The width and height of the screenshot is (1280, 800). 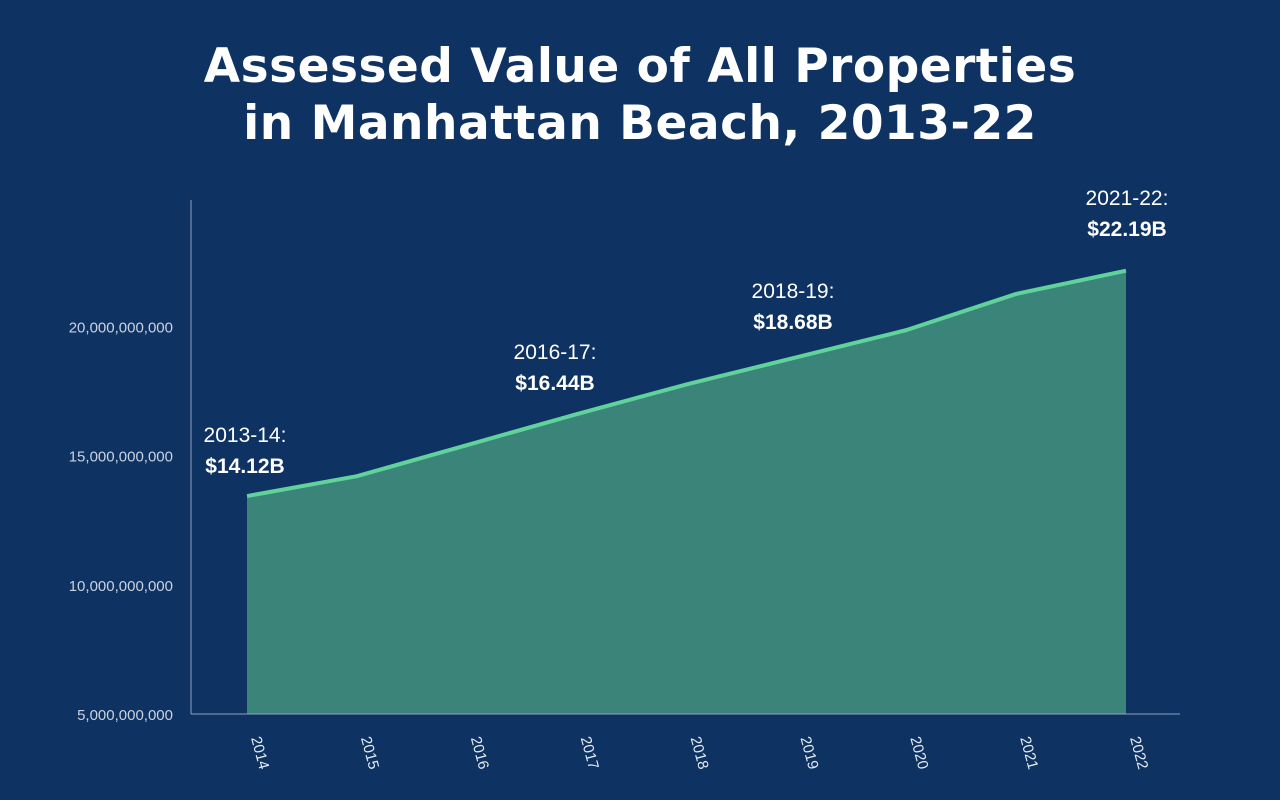 What do you see at coordinates (1127, 214) in the screenshot?
I see `annotation-2021-22: 2021-22: $22.19B` at bounding box center [1127, 214].